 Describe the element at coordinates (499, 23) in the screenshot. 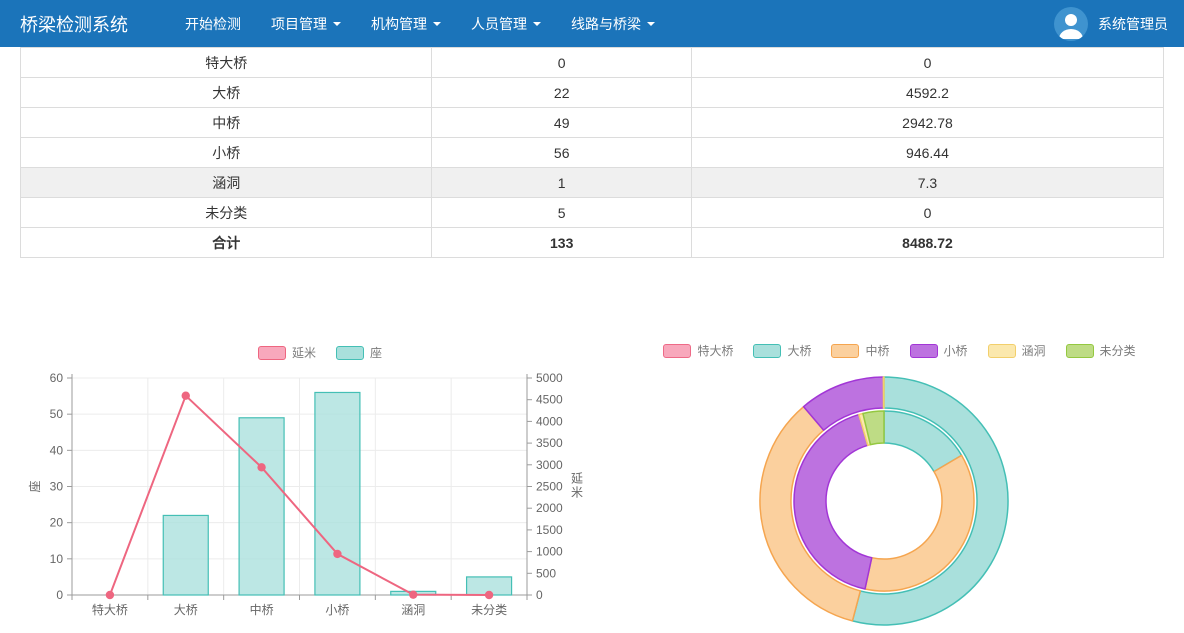

I see `nav-item-label: 人员管理` at that location.